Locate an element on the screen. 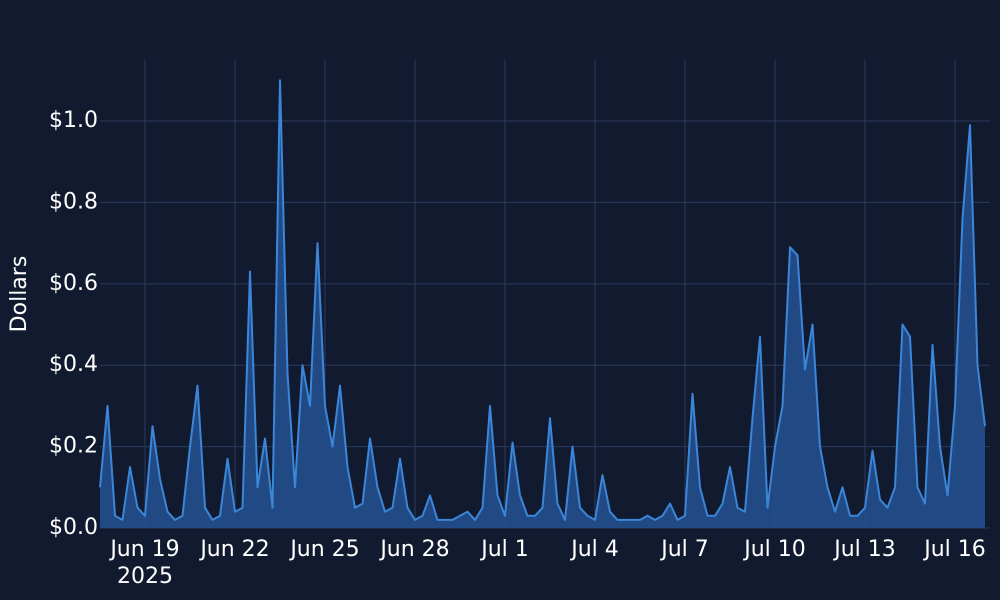 This screenshot has width=1000, height=600. y-tick-label: $0.8 is located at coordinates (73, 201).